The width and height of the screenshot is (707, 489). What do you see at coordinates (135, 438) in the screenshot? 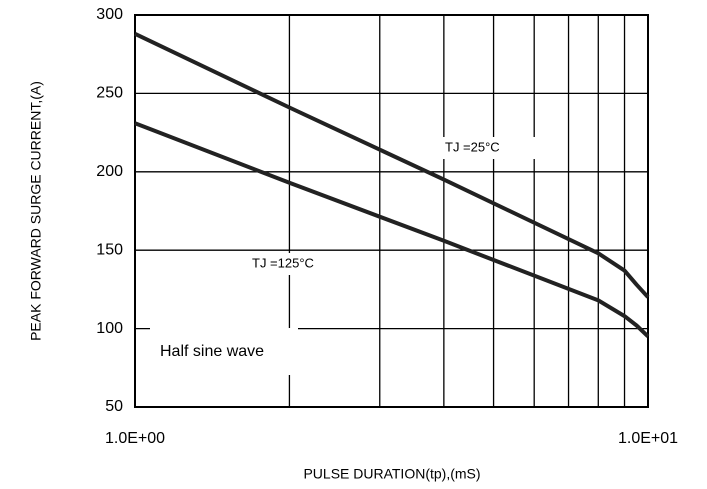
I see `x-tick-label: 1.0E+00` at bounding box center [135, 438].